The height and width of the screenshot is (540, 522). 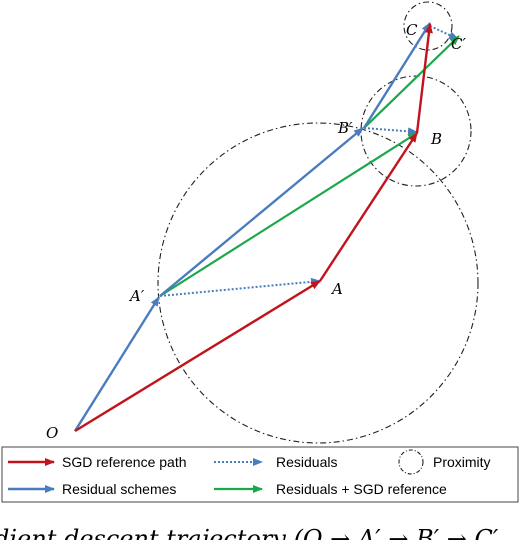 What do you see at coordinates (424, 78) in the screenshot?
I see `red-arrow-b-to-c` at bounding box center [424, 78].